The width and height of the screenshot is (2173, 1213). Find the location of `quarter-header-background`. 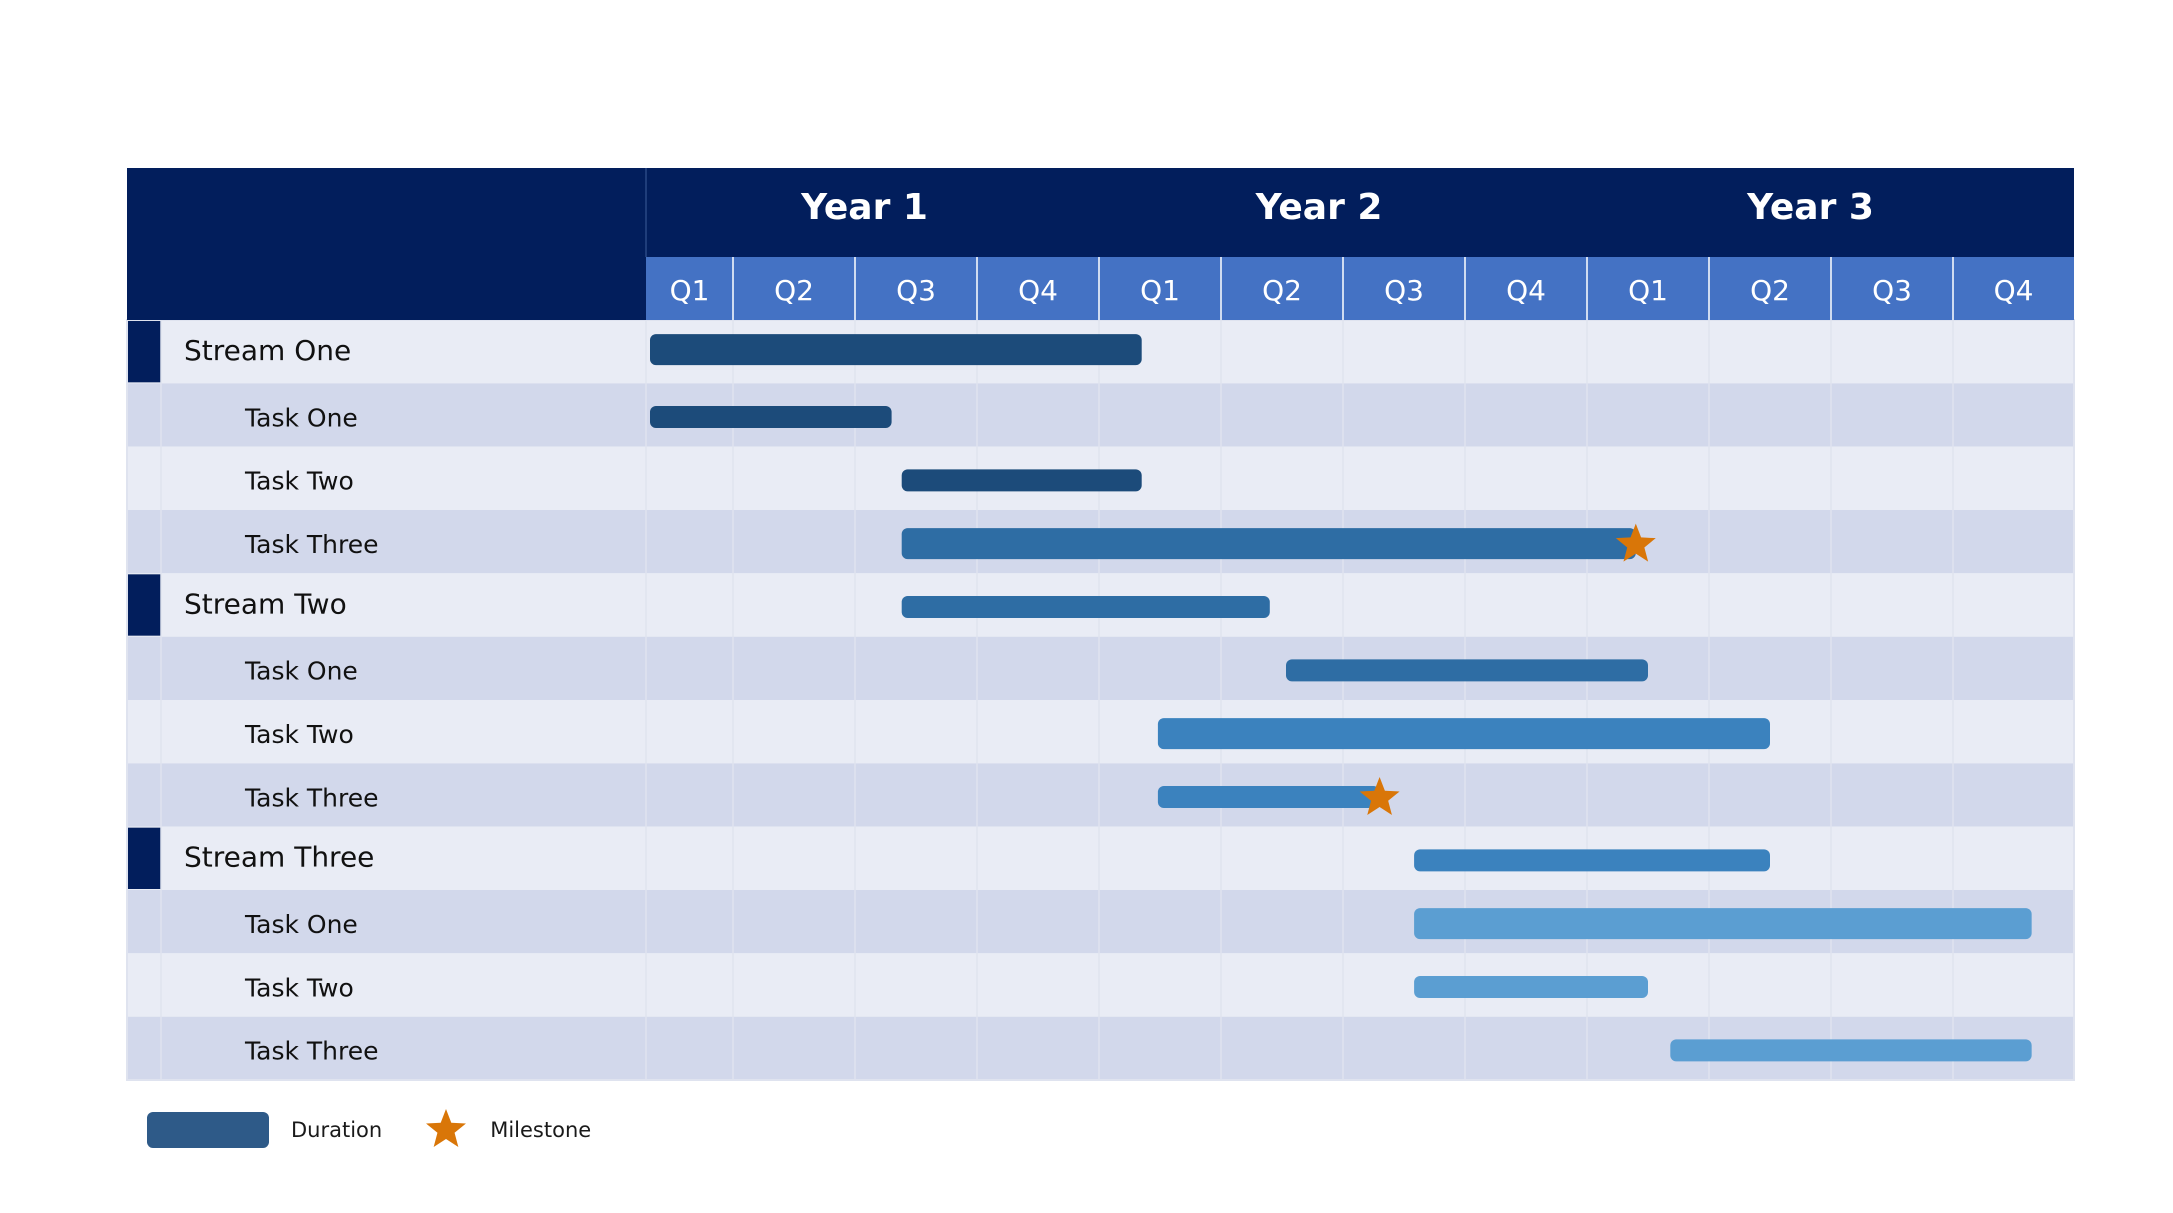

quarter-header-background is located at coordinates (1360, 288).